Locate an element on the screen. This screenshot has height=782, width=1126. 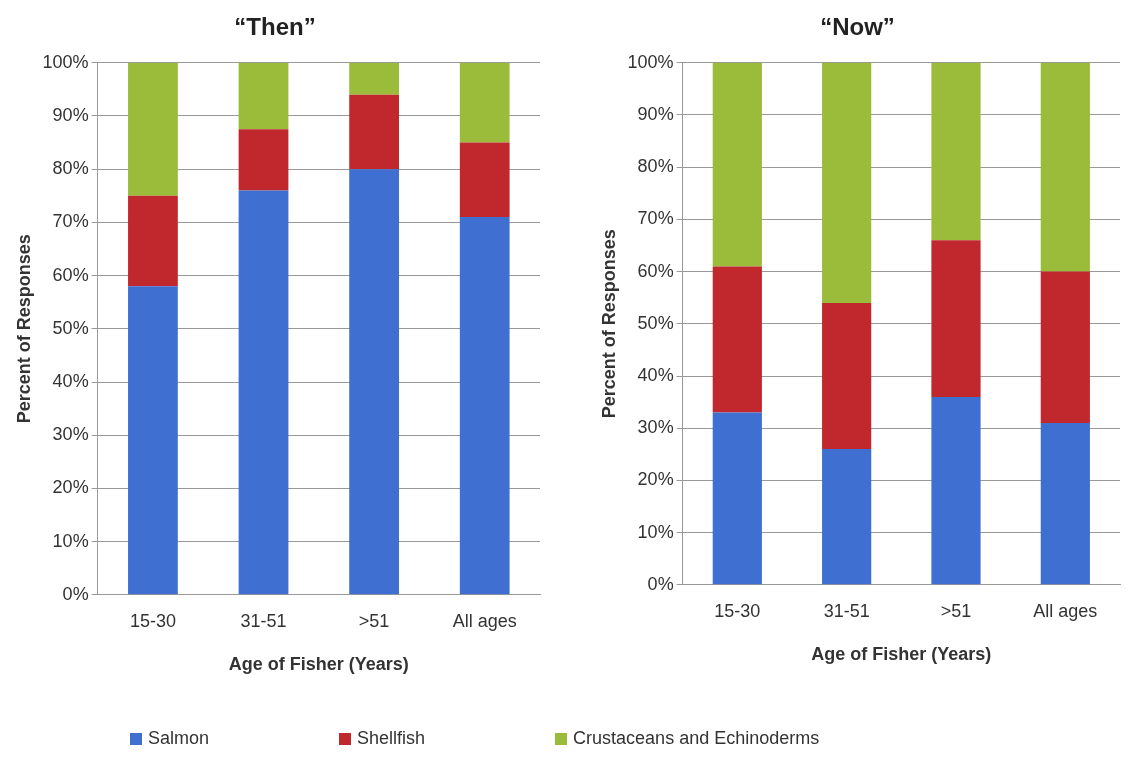
chart-title: “Then” is located at coordinates (275, 27).